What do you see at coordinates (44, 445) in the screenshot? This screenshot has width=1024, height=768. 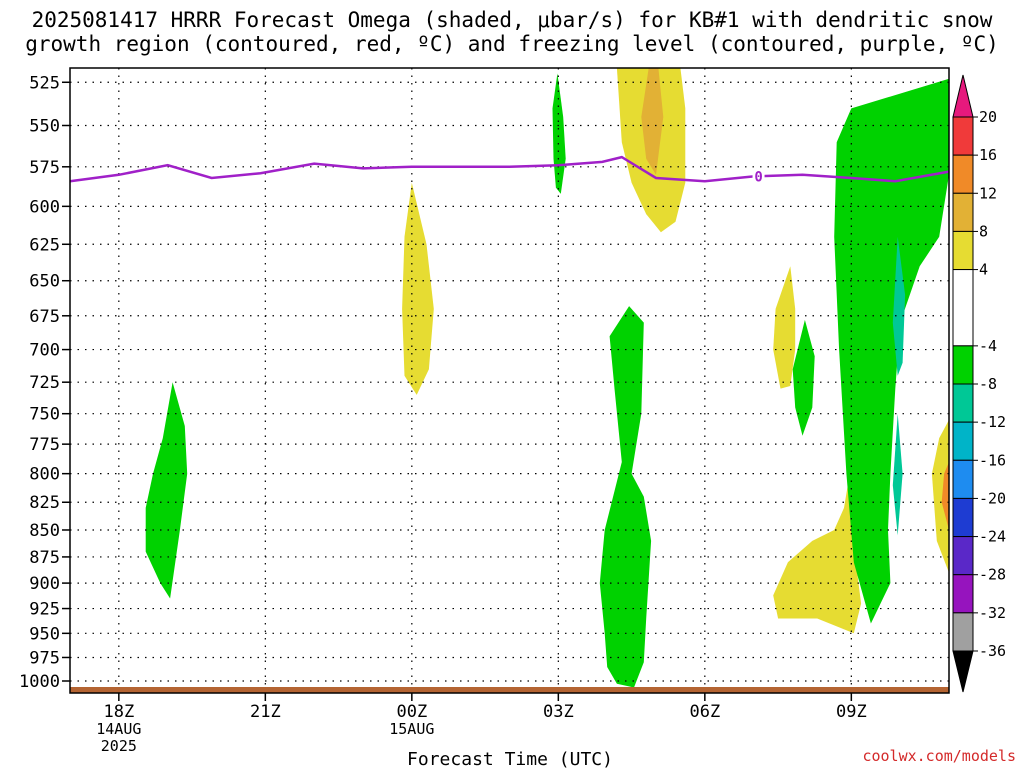 I see `y-tick-label-775: 775` at bounding box center [44, 445].